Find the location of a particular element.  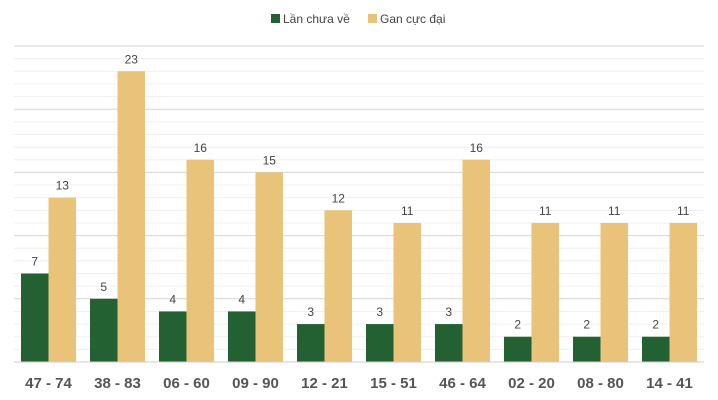

x-tick-label: 08 - 80 is located at coordinates (600, 383).